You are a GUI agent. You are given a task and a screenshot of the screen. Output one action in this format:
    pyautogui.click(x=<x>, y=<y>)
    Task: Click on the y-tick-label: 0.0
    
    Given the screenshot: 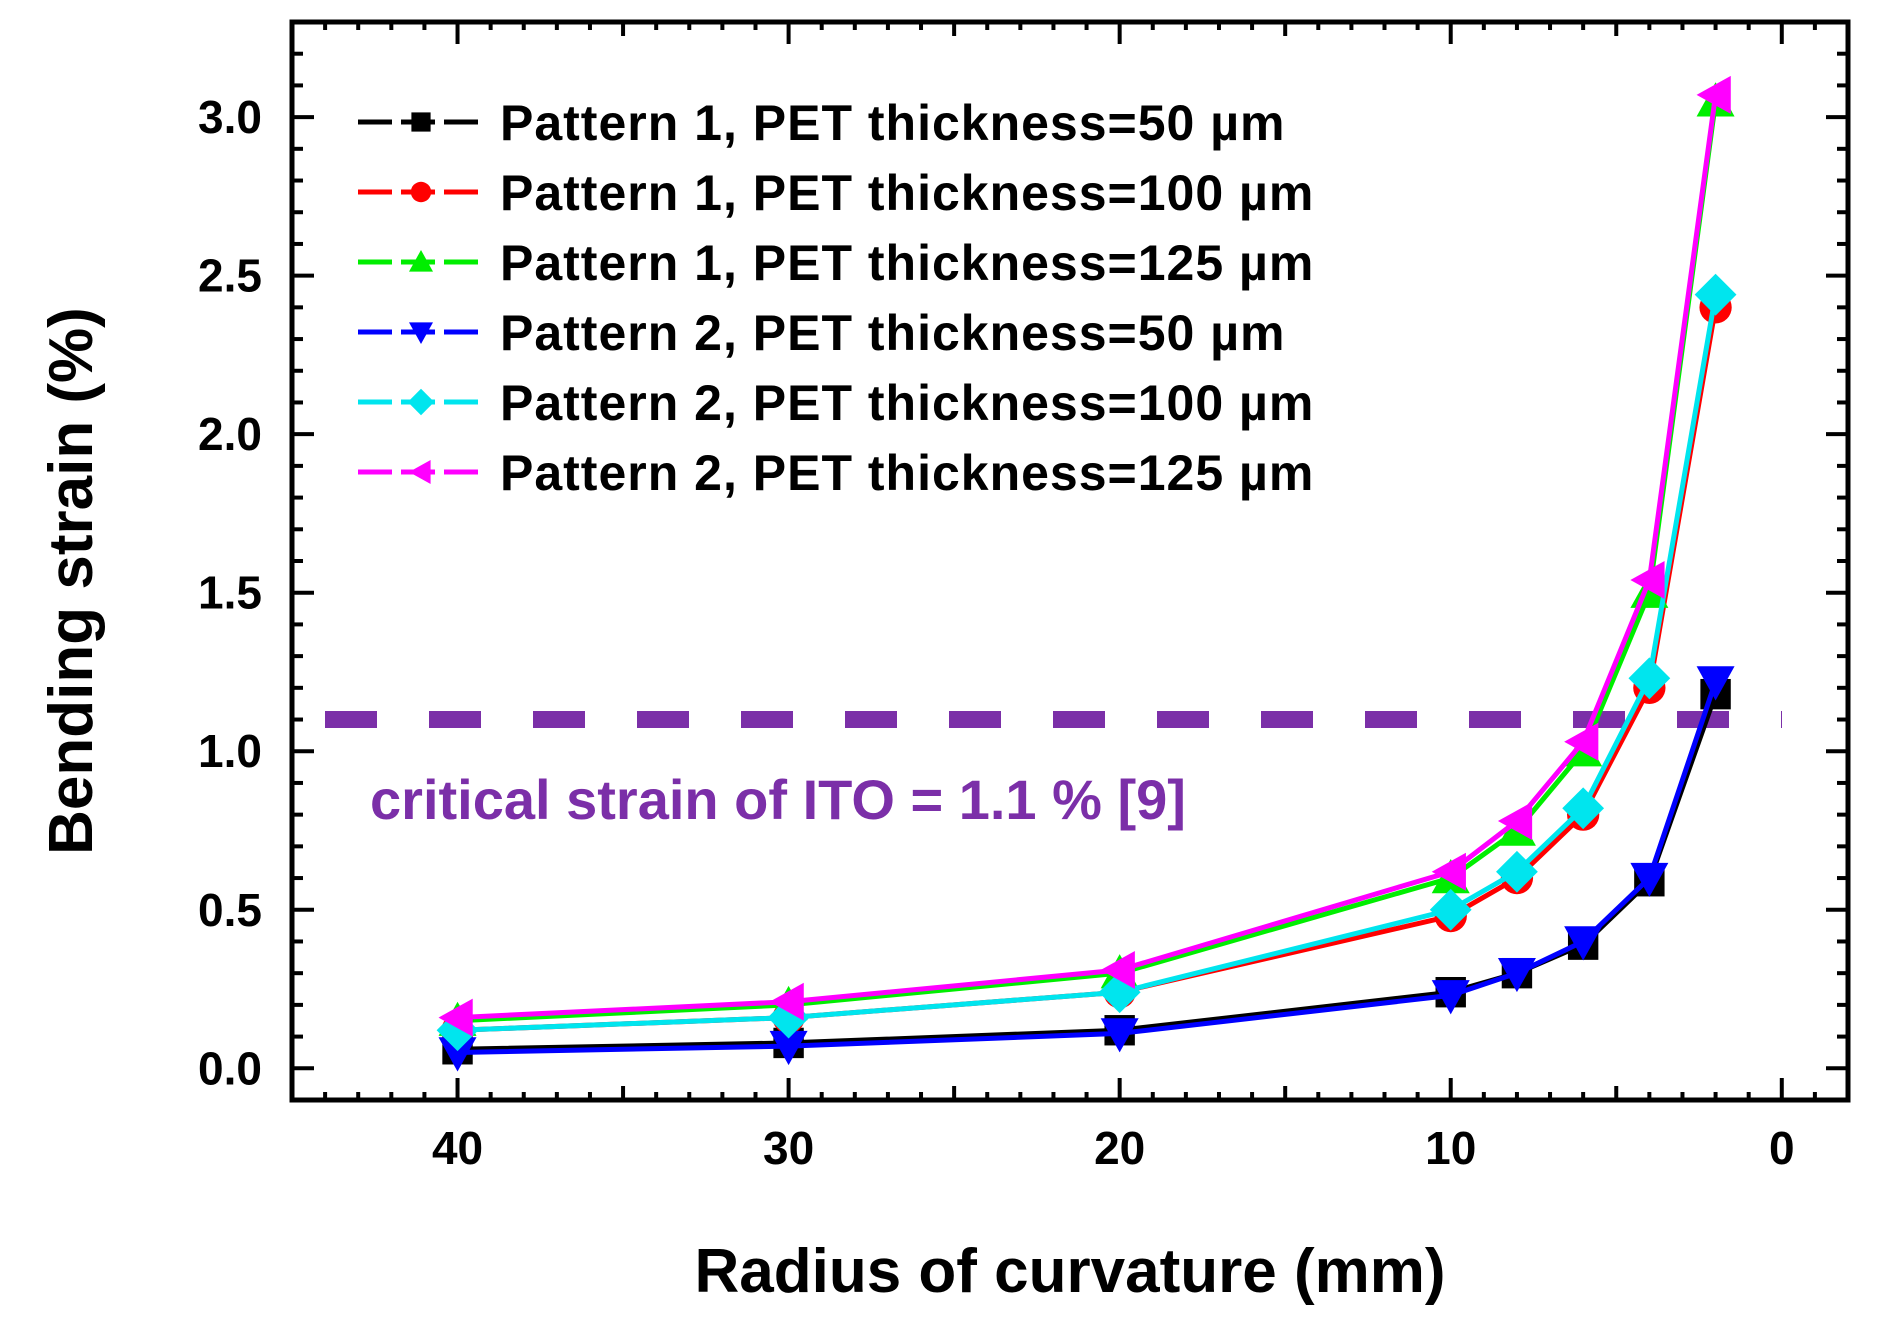 What is the action you would take?
    pyautogui.click(x=230, y=1068)
    